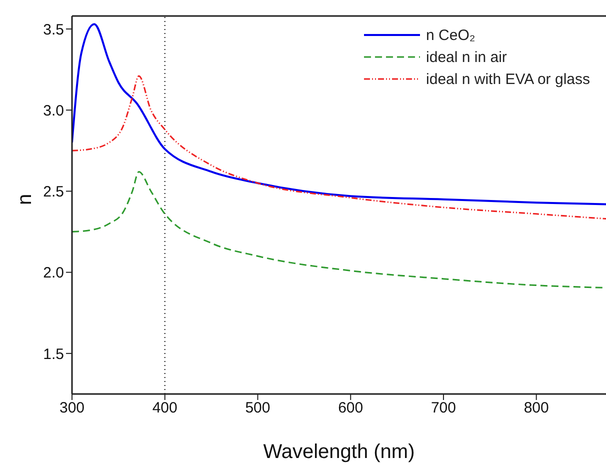 The height and width of the screenshot is (472, 606). I want to click on y-tick-label: 1.5, so click(53, 354).